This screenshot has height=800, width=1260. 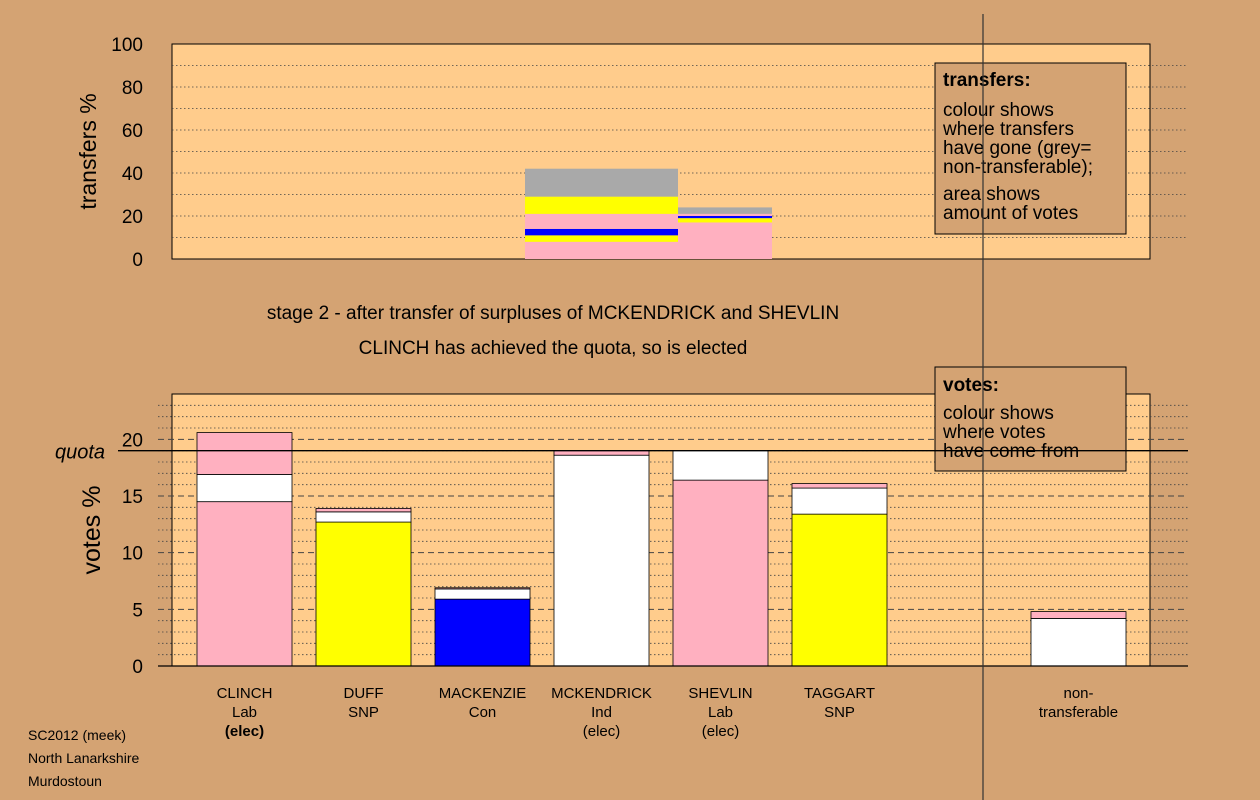 What do you see at coordinates (987, 80) in the screenshot?
I see `transfers-legend-title: transfers:` at bounding box center [987, 80].